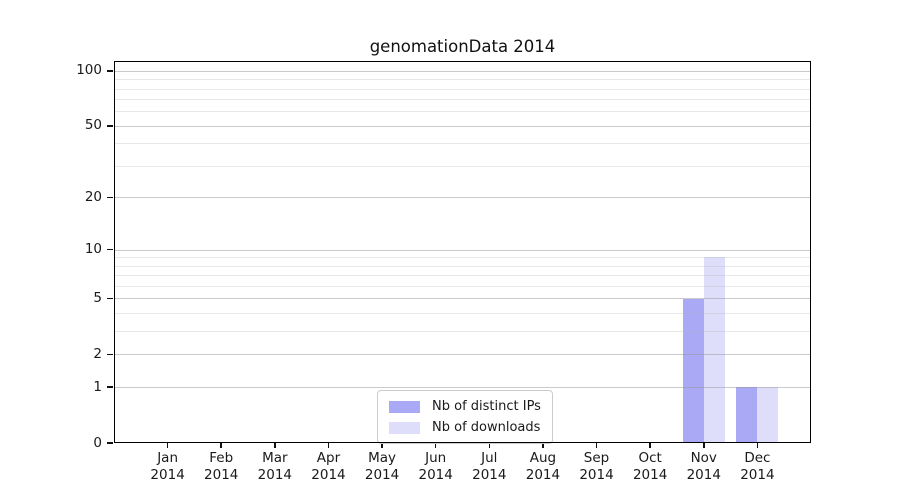 Image resolution: width=900 pixels, height=500 pixels. I want to click on x-tick-label: Oct 2014, so click(650, 466).